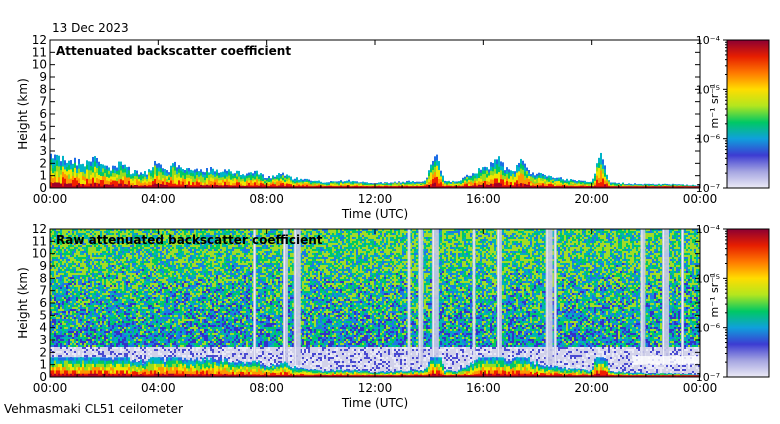 The width and height of the screenshot is (780, 424). Describe the element at coordinates (93, 409) in the screenshot. I see `instrument-label: Vehmasmaki CL51 ceilometer` at that location.